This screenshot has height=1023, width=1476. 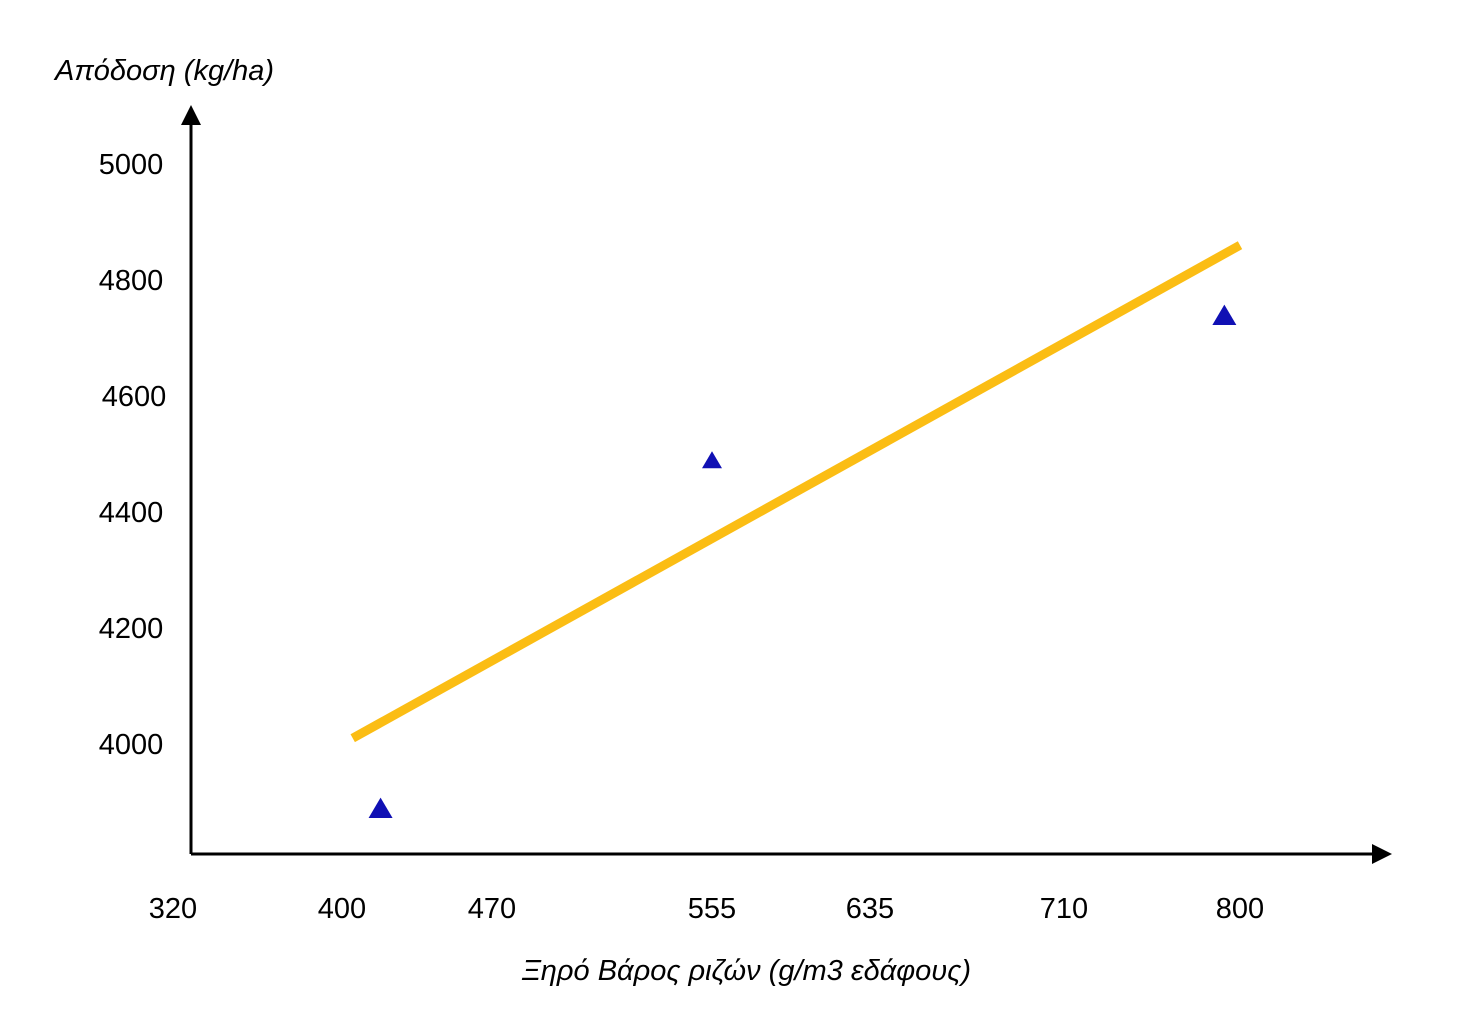 What do you see at coordinates (131, 629) in the screenshot?
I see `y-tick-label: 4200` at bounding box center [131, 629].